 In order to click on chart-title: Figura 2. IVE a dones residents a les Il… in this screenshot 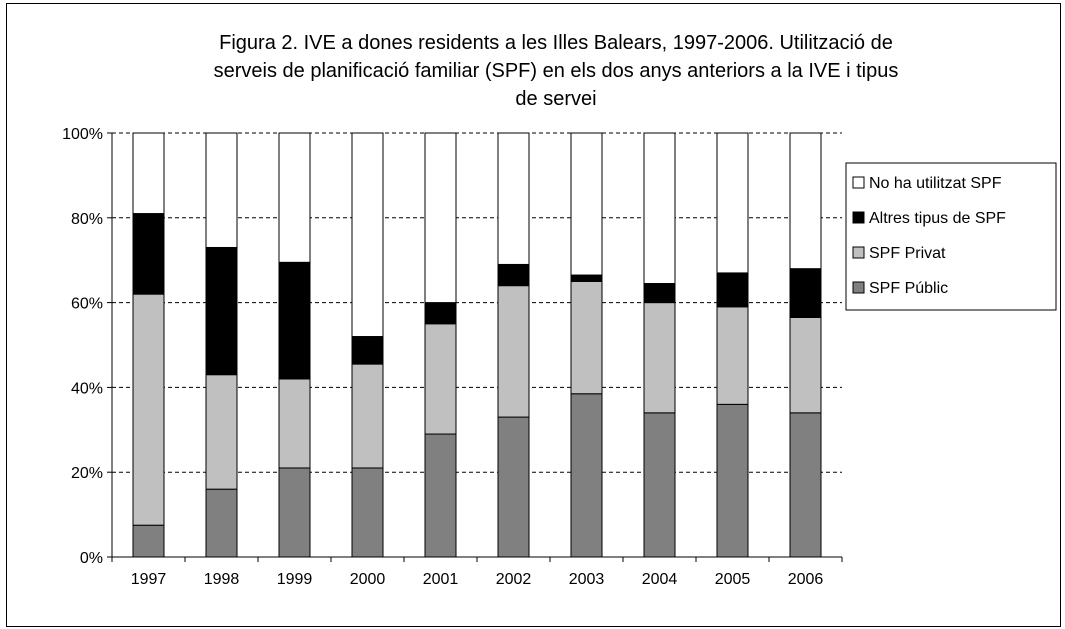, I will do `click(556, 71)`.